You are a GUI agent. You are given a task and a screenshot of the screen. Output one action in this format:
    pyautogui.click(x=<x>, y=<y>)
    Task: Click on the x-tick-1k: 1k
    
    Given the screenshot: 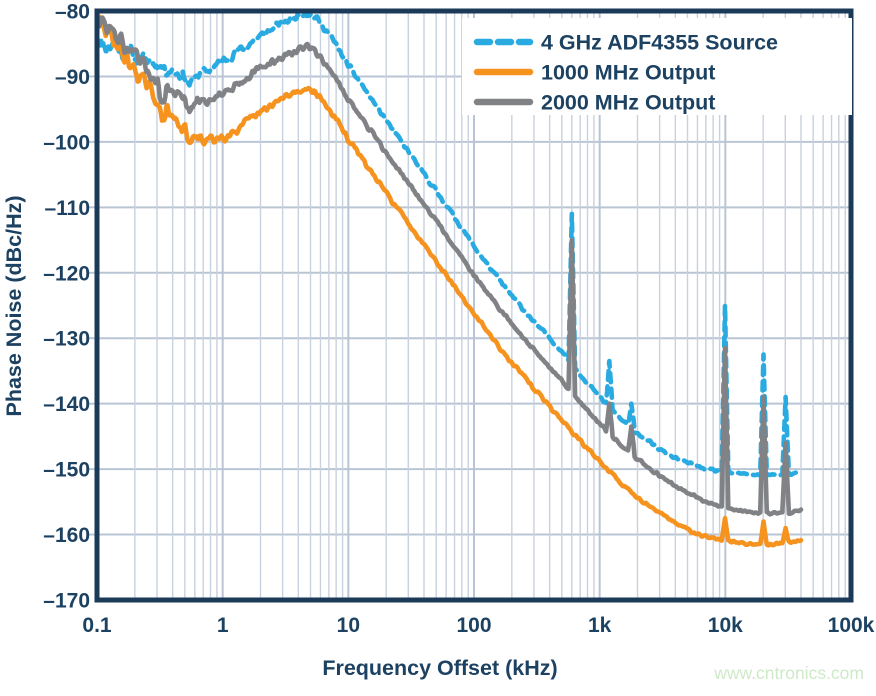 What is the action you would take?
    pyautogui.click(x=600, y=625)
    